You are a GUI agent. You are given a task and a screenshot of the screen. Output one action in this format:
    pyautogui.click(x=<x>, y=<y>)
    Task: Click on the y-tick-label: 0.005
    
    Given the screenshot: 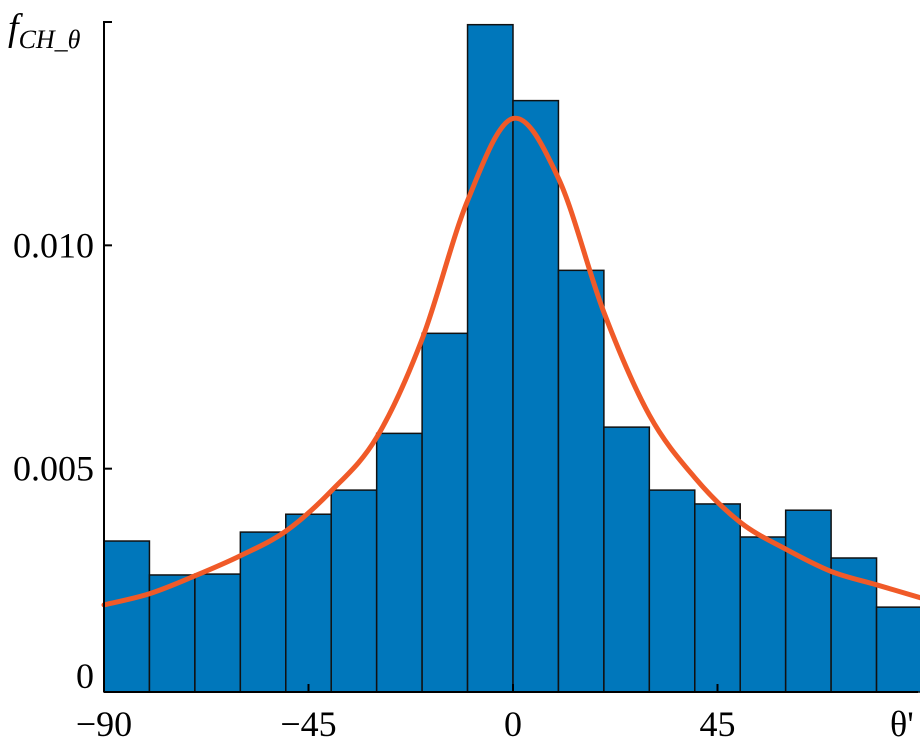 What is the action you would take?
    pyautogui.click(x=53, y=469)
    